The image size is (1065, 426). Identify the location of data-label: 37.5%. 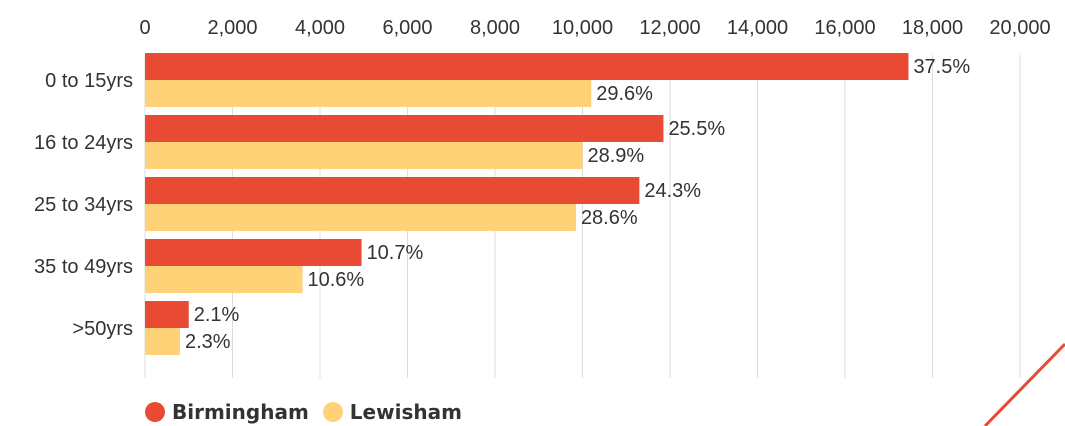
(941, 67).